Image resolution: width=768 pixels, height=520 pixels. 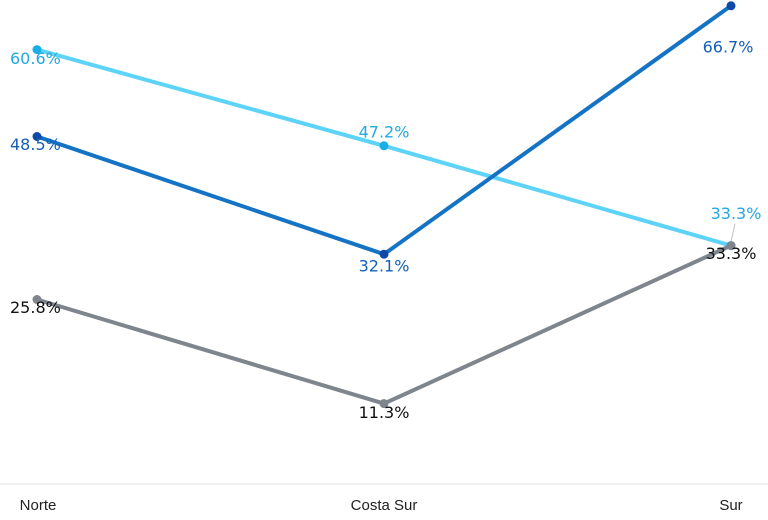 I want to click on x-tick-label-3: Sur, so click(x=730, y=505).